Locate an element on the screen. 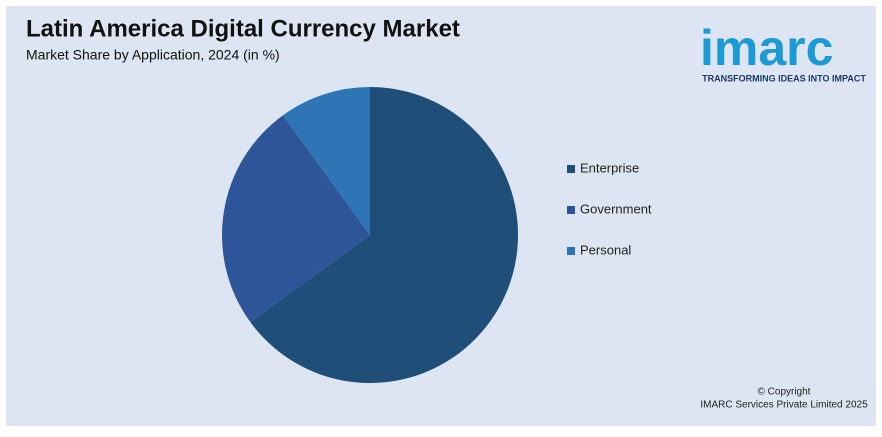 This screenshot has height=437, width=882. legend-label: Government is located at coordinates (616, 208).